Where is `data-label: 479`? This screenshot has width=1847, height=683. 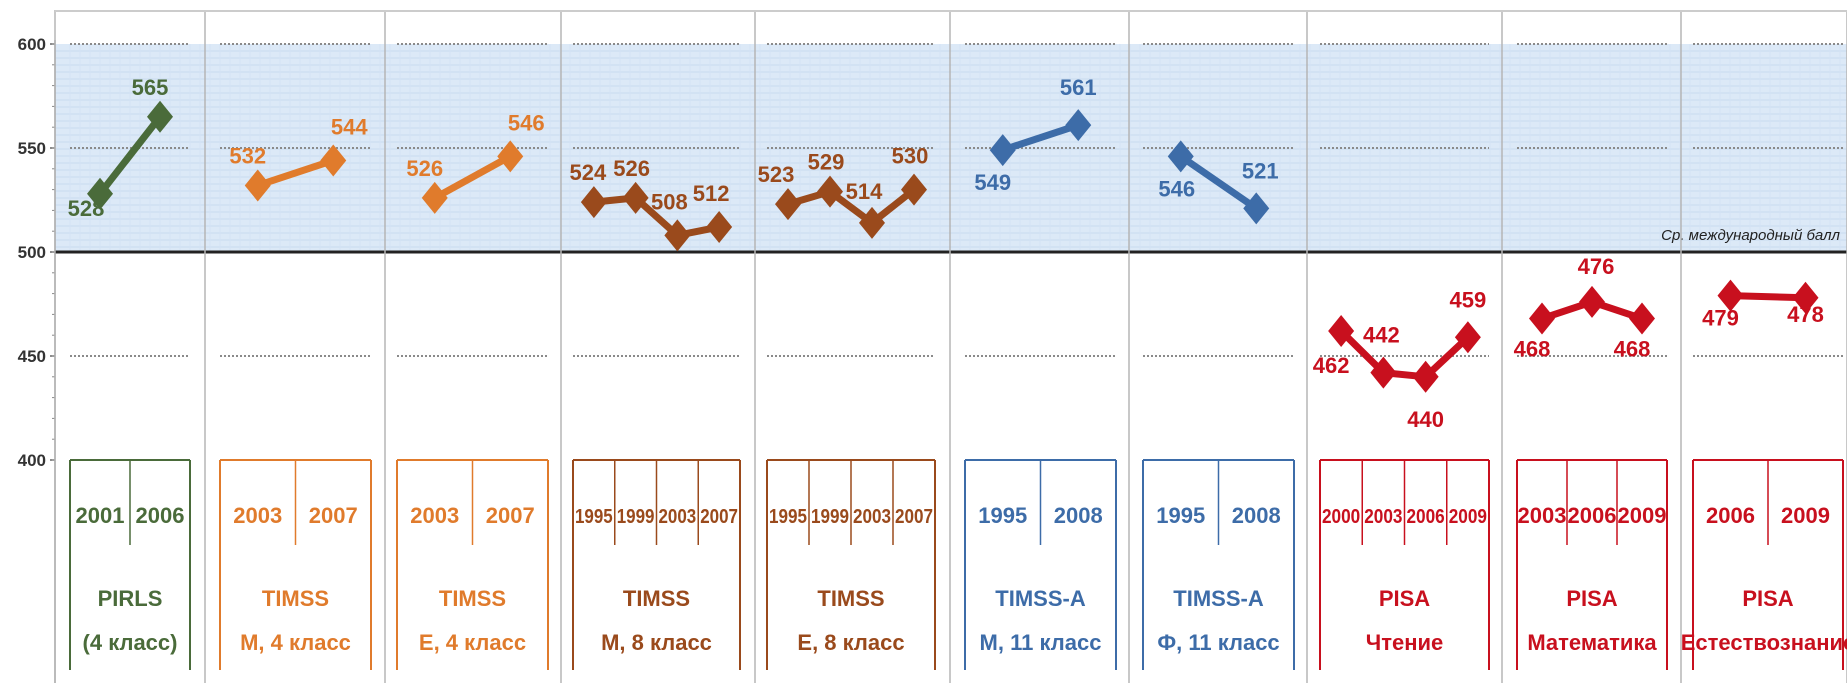
data-label: 479 is located at coordinates (1720, 318).